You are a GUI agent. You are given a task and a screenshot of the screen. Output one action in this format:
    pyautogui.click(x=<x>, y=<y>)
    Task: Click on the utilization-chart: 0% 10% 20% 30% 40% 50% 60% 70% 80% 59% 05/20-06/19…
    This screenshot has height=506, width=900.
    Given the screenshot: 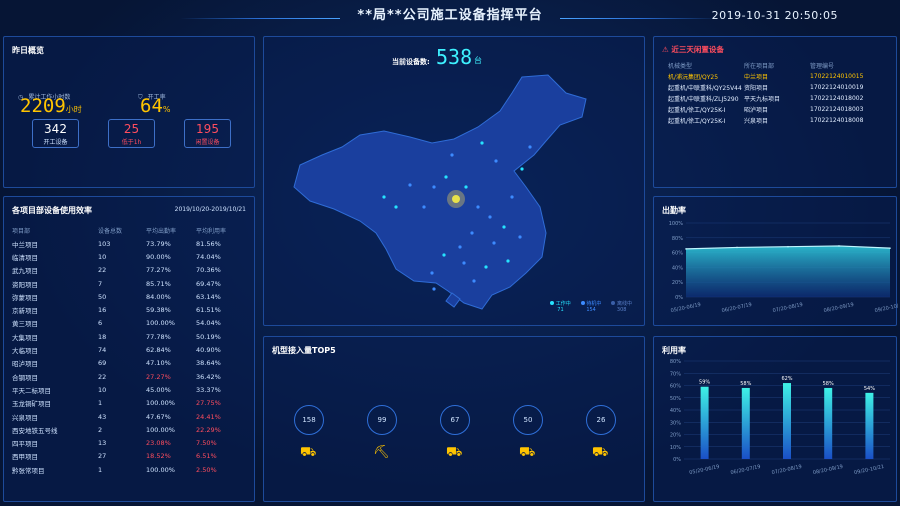 What is the action you would take?
    pyautogui.click(x=776, y=420)
    